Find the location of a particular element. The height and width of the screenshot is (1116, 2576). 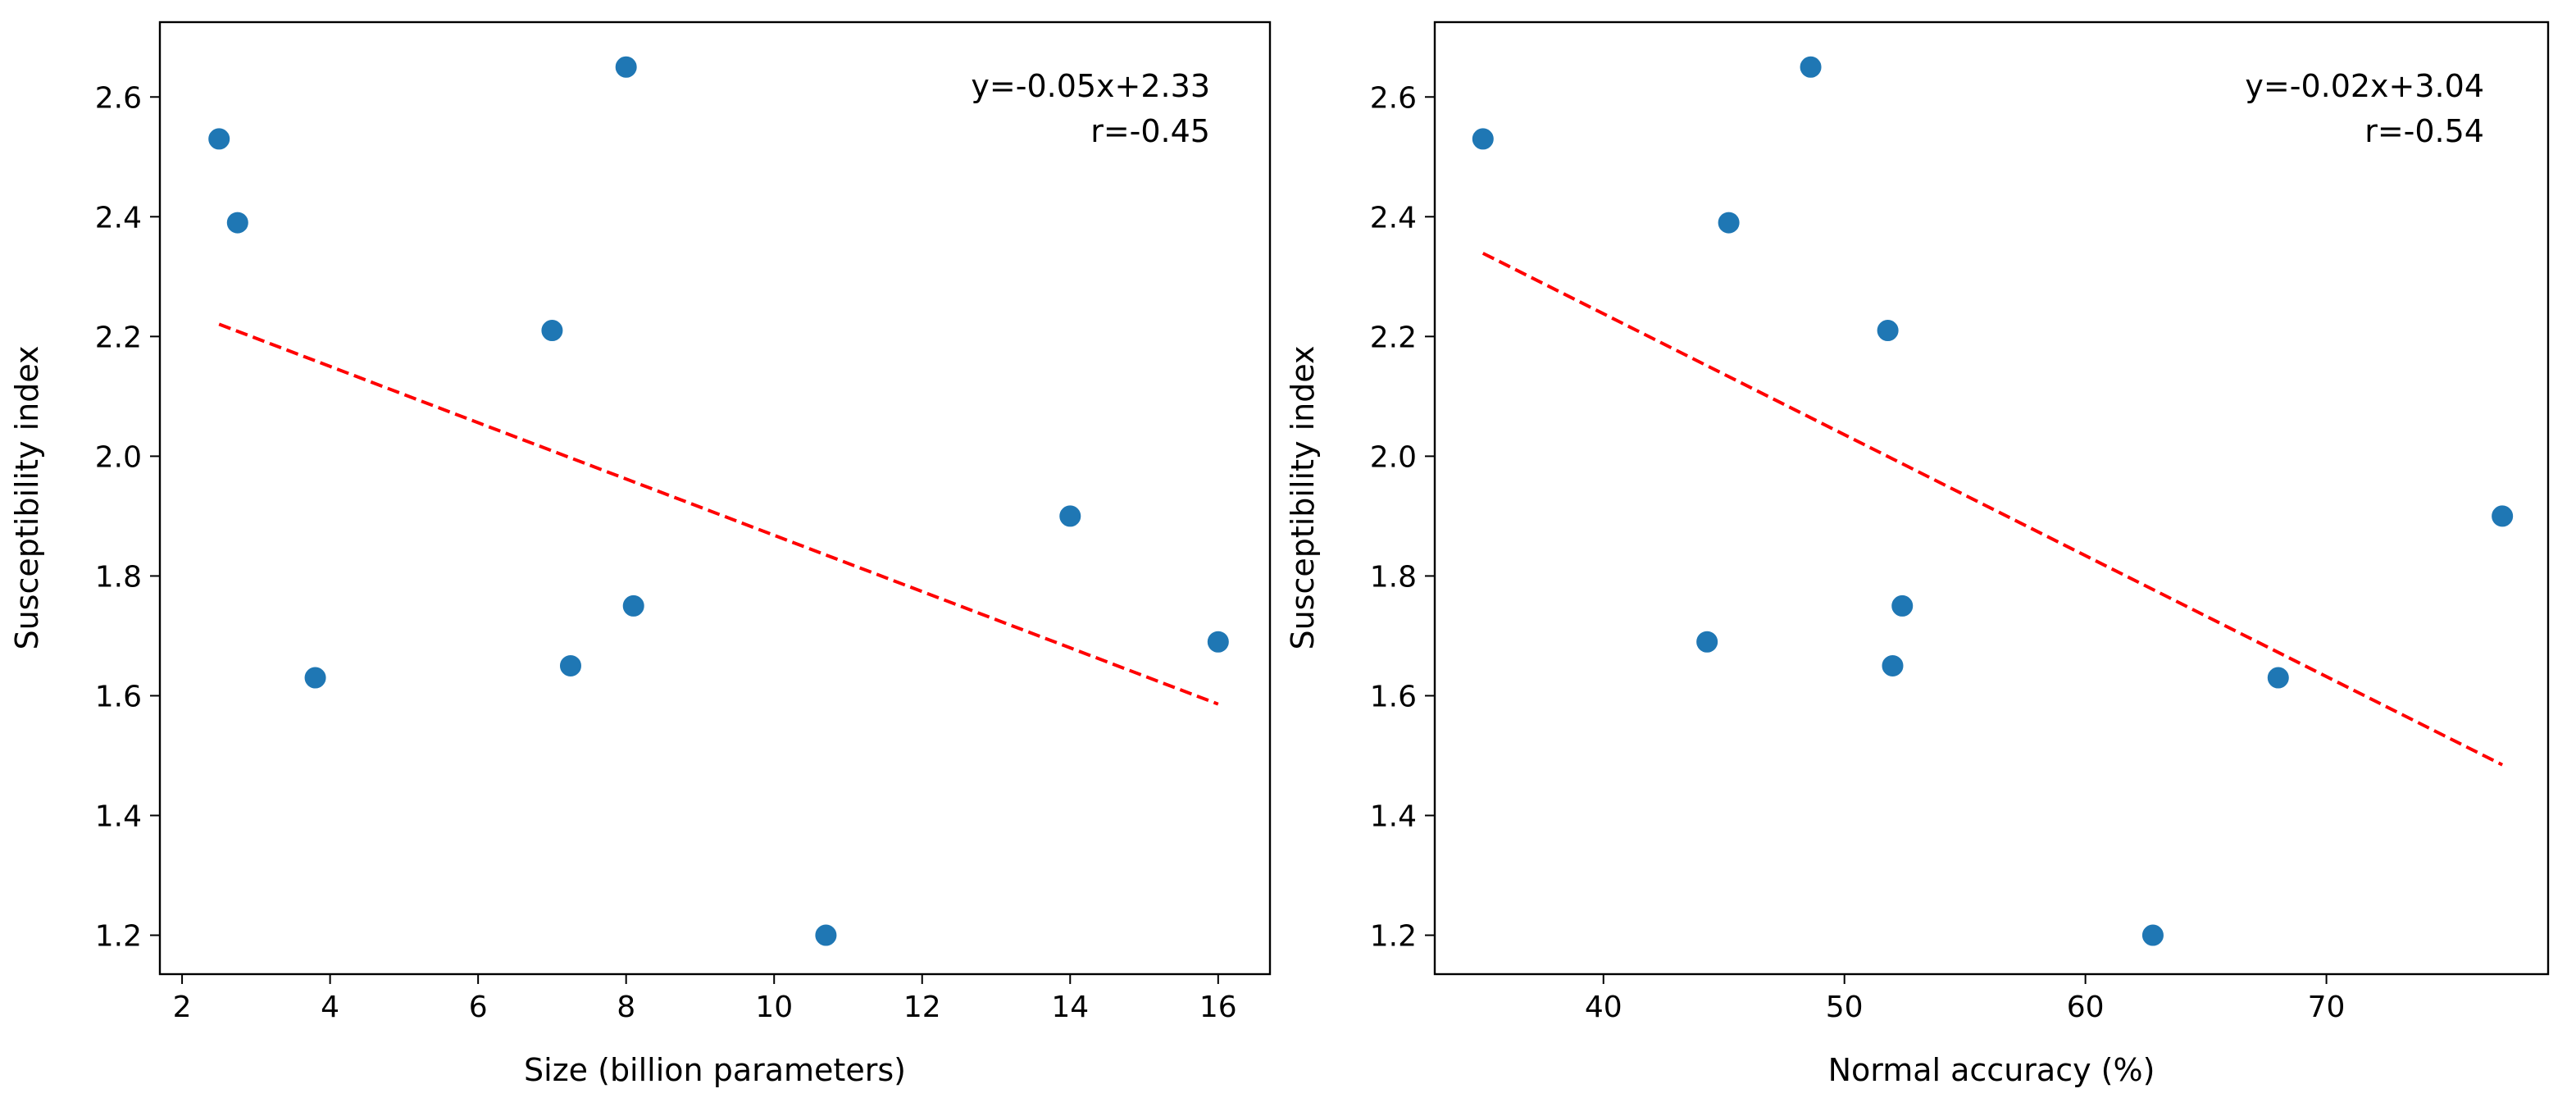

x-tick-label: 40 is located at coordinates (1604, 1007).